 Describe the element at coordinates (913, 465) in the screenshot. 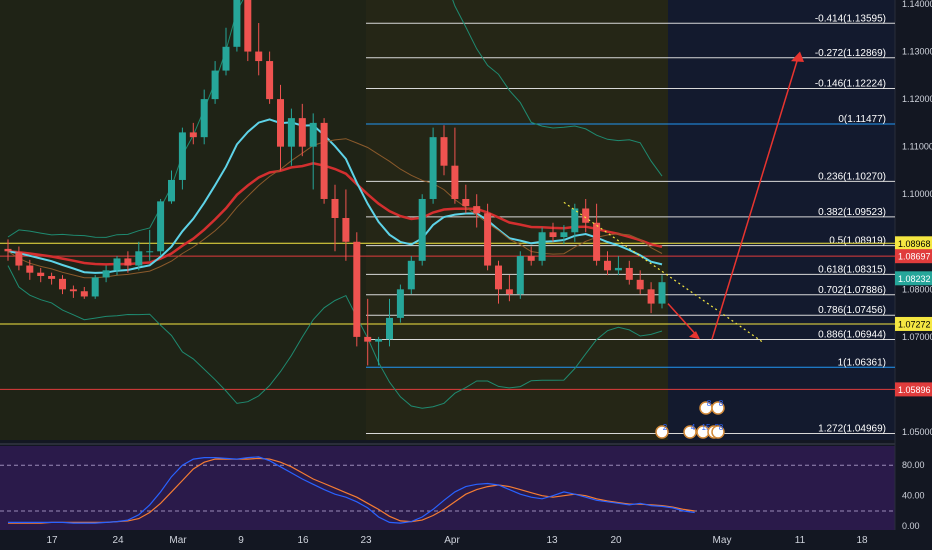

I see `oscillator-tick-label: 80.00` at that location.